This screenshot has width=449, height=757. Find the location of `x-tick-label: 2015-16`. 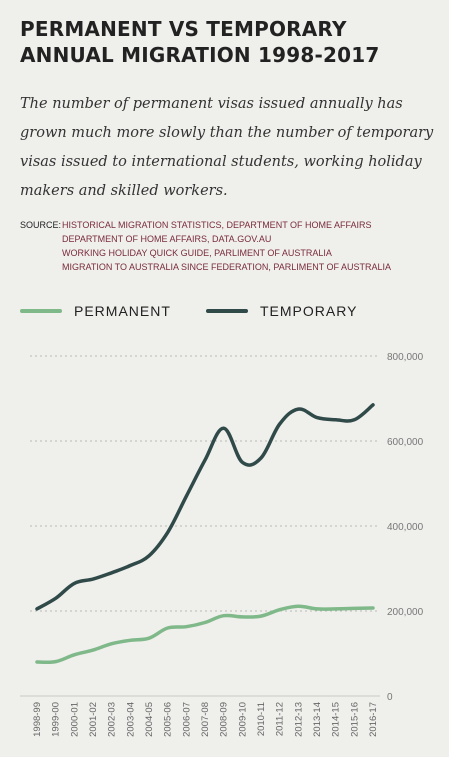

x-tick-label: 2015-16 is located at coordinates (354, 719).